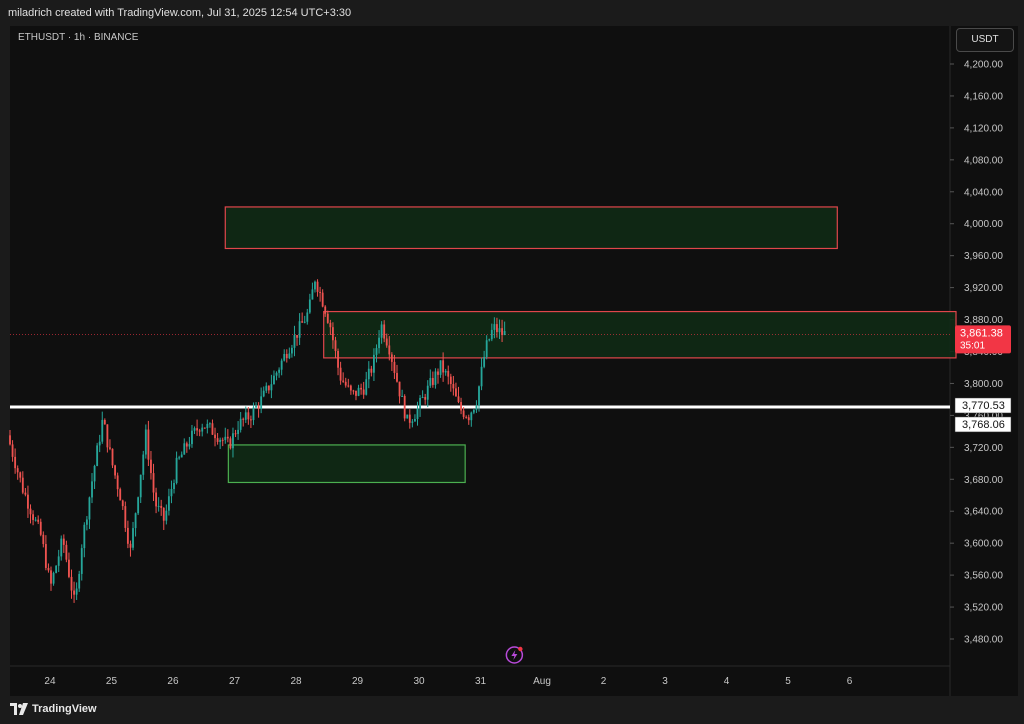 This screenshot has width=1024, height=724. What do you see at coordinates (514, 655) in the screenshot?
I see `lightning-icon` at bounding box center [514, 655].